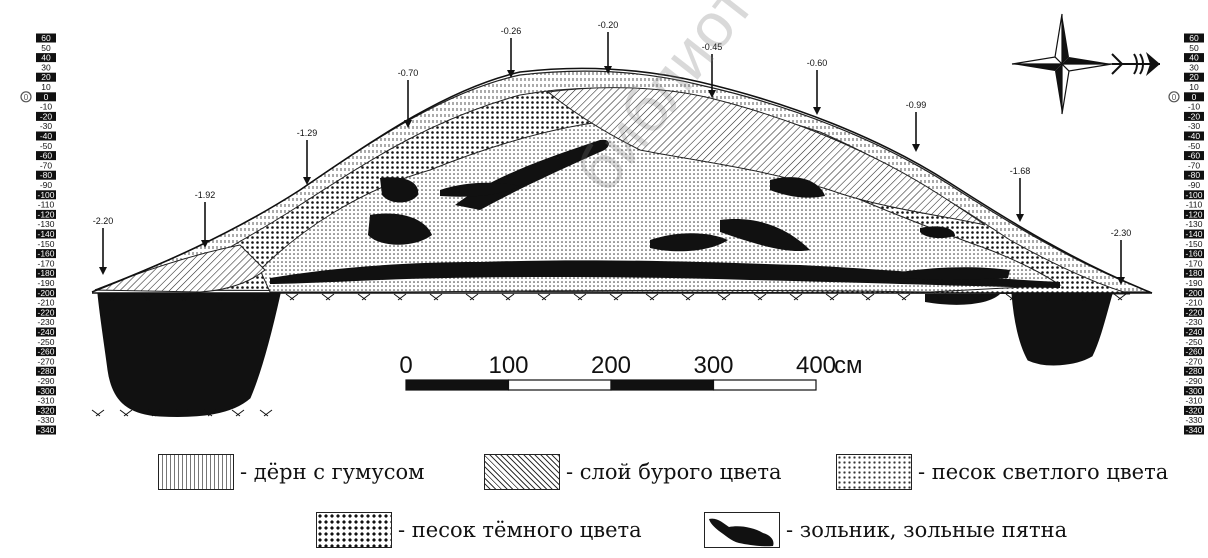 The image size is (1208, 558). I want to click on legend-swatch-light-sand, so click(874, 472).